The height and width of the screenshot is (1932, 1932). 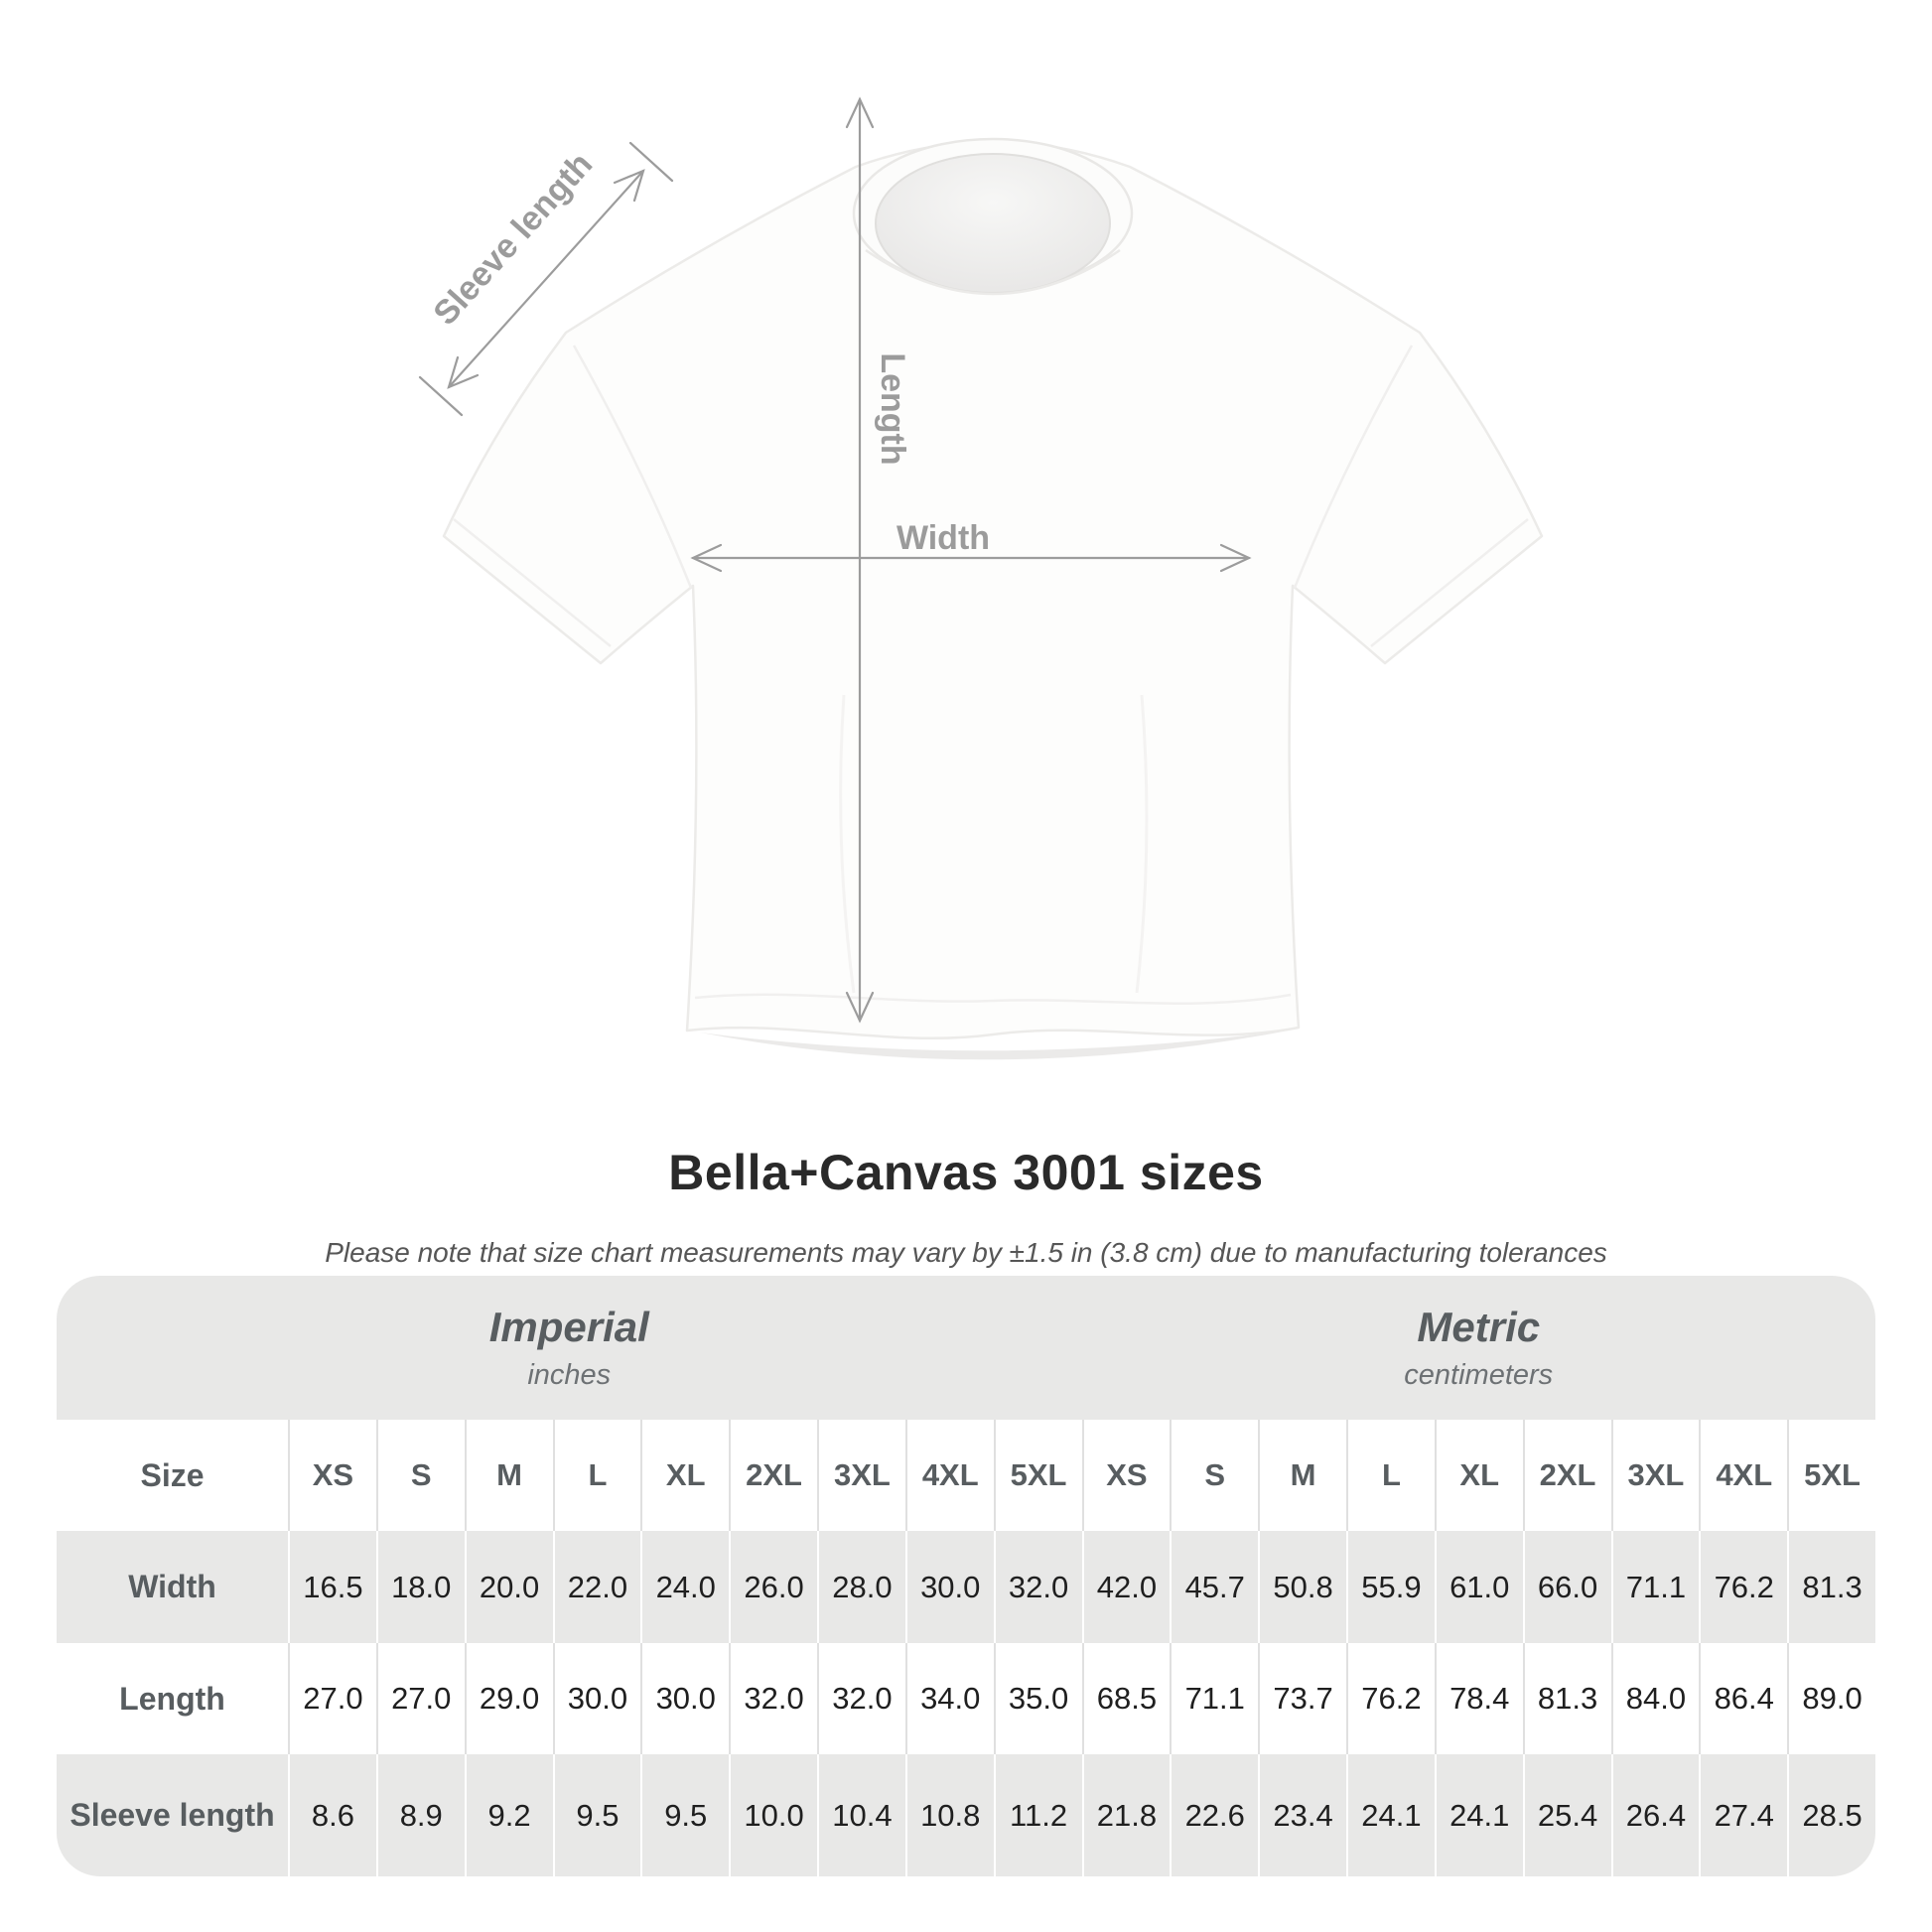 I want to click on measurement-cell: 50.8, so click(x=1302, y=1587).